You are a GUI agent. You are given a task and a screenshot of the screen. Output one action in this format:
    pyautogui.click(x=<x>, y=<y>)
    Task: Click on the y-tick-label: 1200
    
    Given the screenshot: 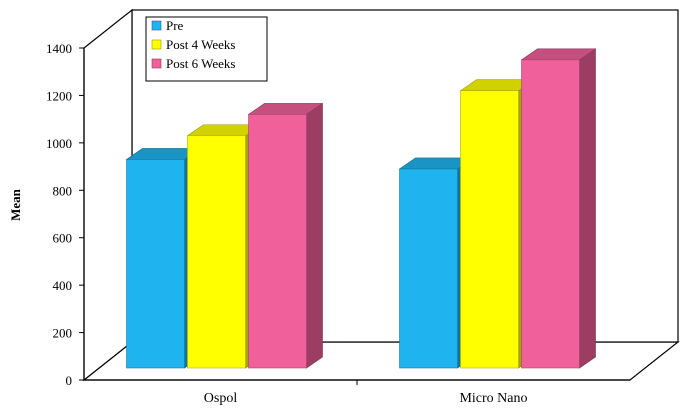 What is the action you would take?
    pyautogui.click(x=59, y=95)
    